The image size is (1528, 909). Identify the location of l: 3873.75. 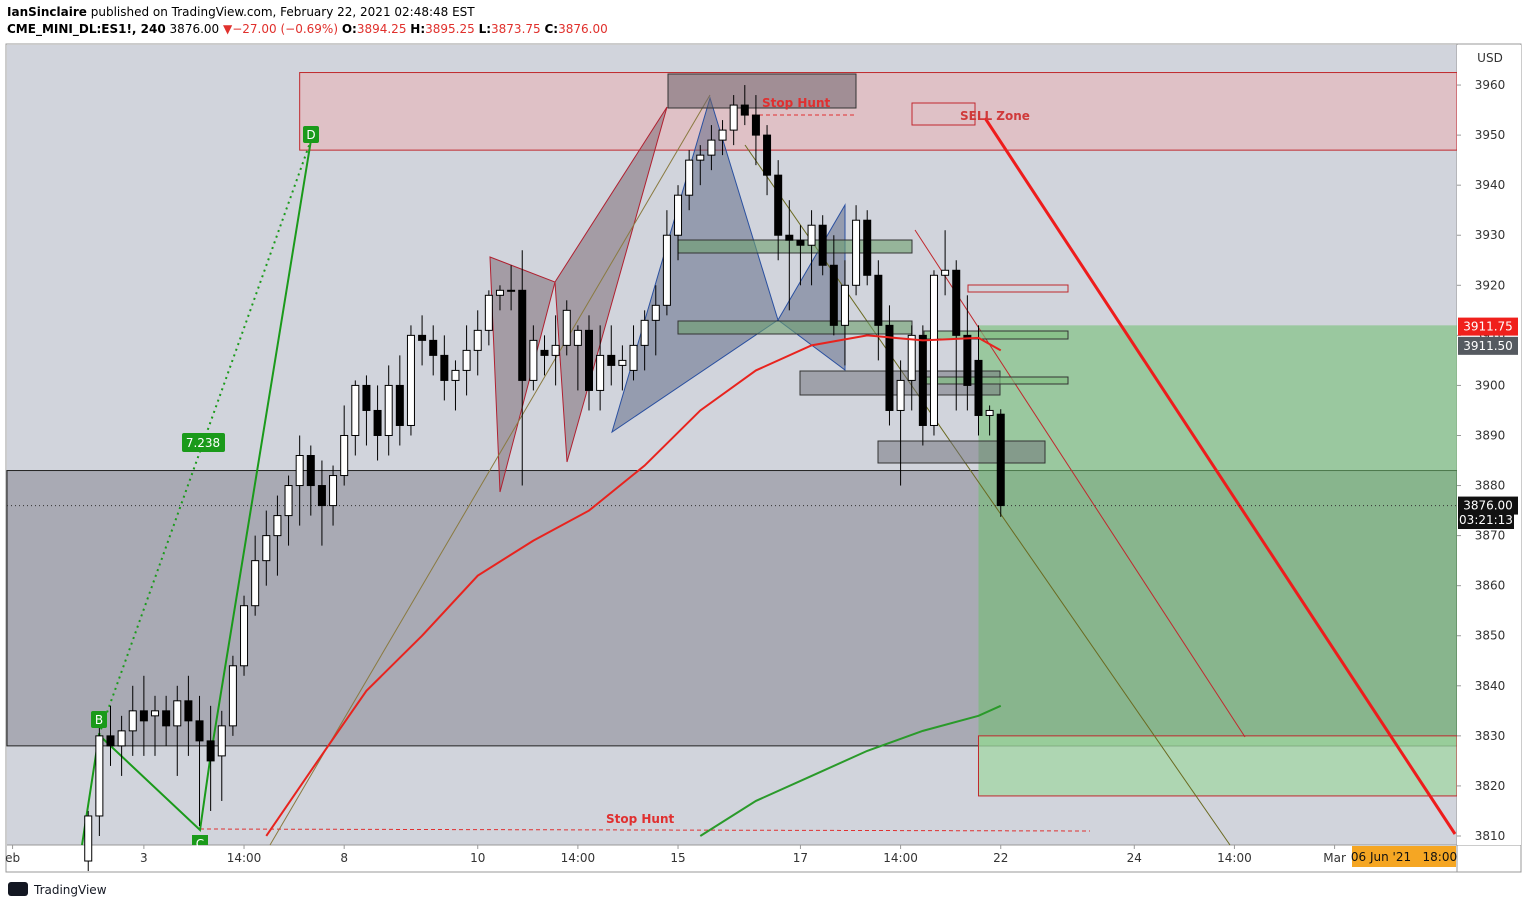
(516, 29).